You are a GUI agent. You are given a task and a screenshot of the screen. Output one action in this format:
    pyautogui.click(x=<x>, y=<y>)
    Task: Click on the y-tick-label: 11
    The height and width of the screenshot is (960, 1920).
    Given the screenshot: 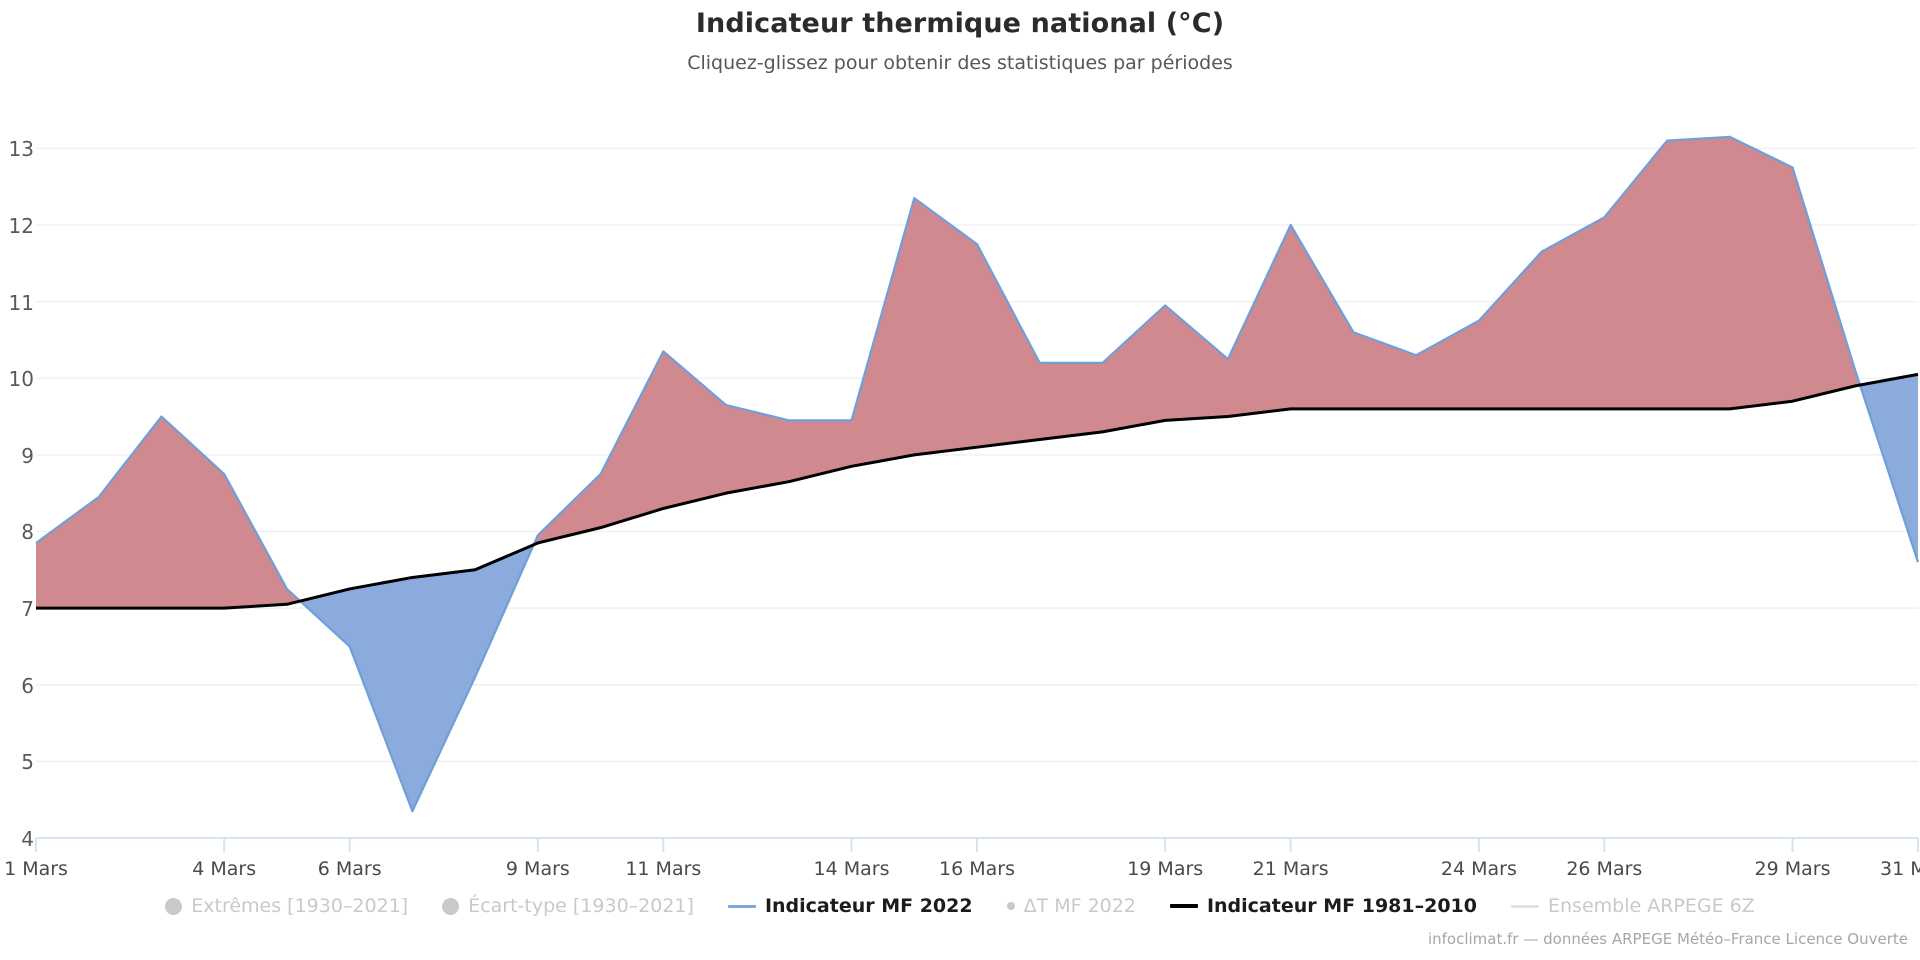 What is the action you would take?
    pyautogui.click(x=21, y=302)
    